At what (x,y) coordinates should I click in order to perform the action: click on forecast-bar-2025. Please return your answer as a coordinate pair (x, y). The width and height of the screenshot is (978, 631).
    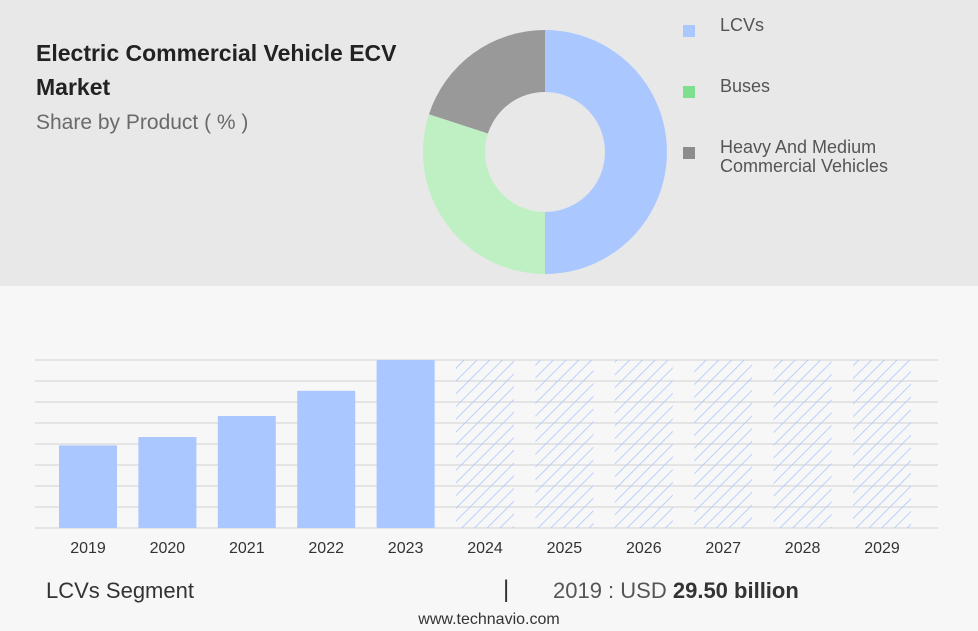
    Looking at the image, I should click on (564, 444).